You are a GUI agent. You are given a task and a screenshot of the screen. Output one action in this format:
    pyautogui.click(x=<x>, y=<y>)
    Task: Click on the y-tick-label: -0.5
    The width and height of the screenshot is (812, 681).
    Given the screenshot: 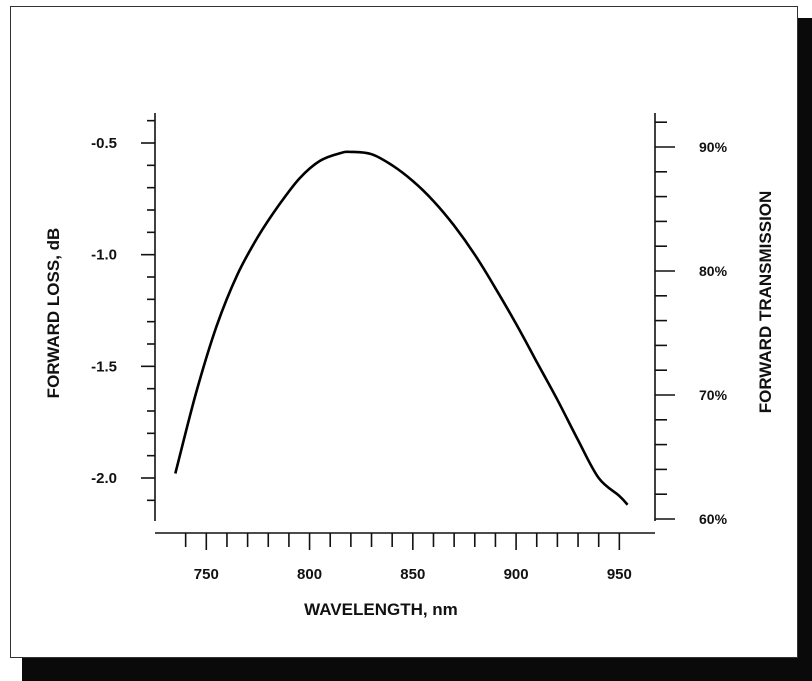 What is the action you would take?
    pyautogui.click(x=104, y=143)
    